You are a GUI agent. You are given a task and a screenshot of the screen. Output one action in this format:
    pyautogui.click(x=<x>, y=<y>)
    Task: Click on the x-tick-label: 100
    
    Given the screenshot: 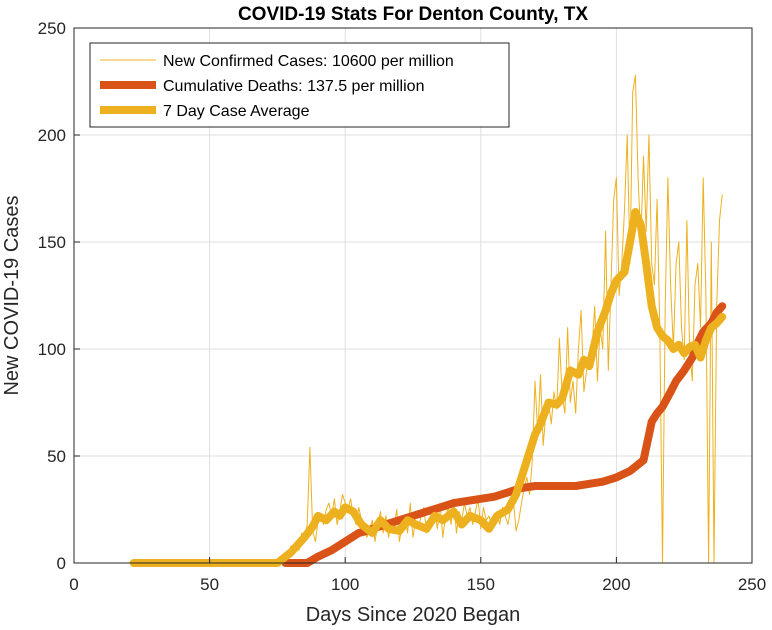 What is the action you would take?
    pyautogui.click(x=345, y=584)
    